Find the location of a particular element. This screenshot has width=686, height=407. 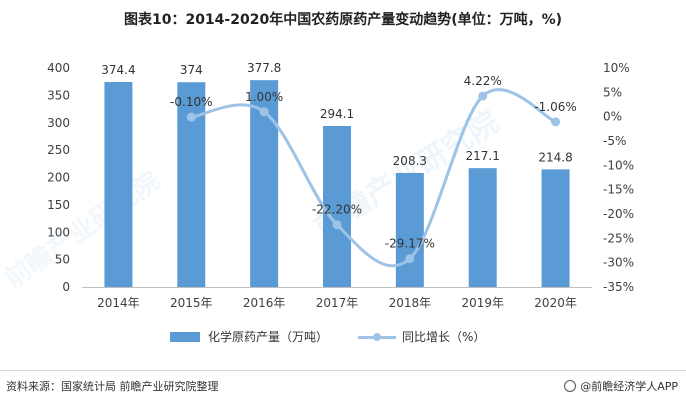

y-left-tick-label: 300 is located at coordinates (58, 123).